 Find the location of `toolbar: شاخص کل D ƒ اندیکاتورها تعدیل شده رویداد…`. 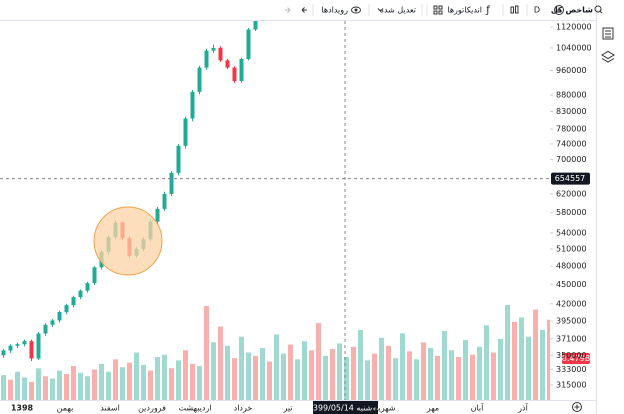

toolbar: شاخص کل D ƒ اندیکاتورها تعدیل شده رویداد… is located at coordinates (444, 10).